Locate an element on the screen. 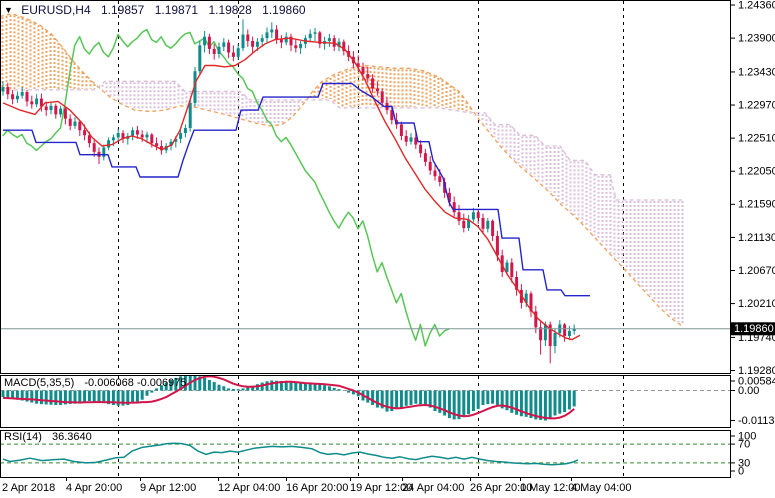  time-axis-label: 24 Apr 04:00 is located at coordinates (433, 488).